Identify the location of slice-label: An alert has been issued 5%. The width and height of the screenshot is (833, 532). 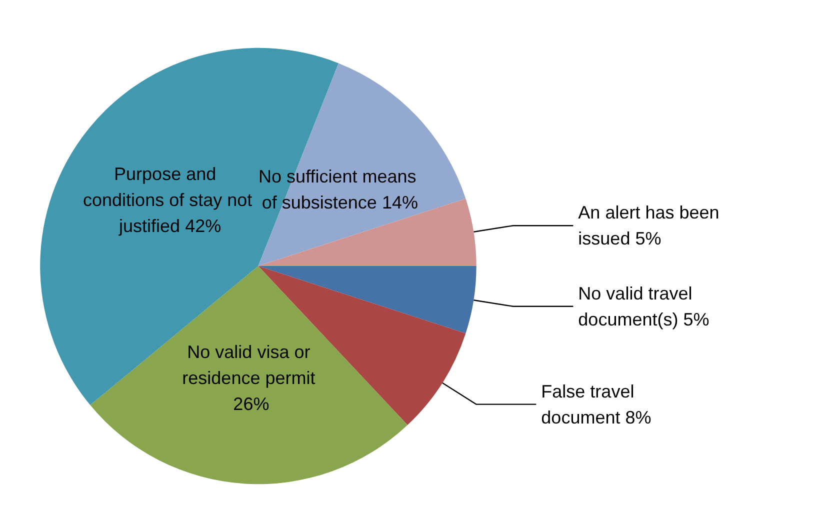
(651, 225).